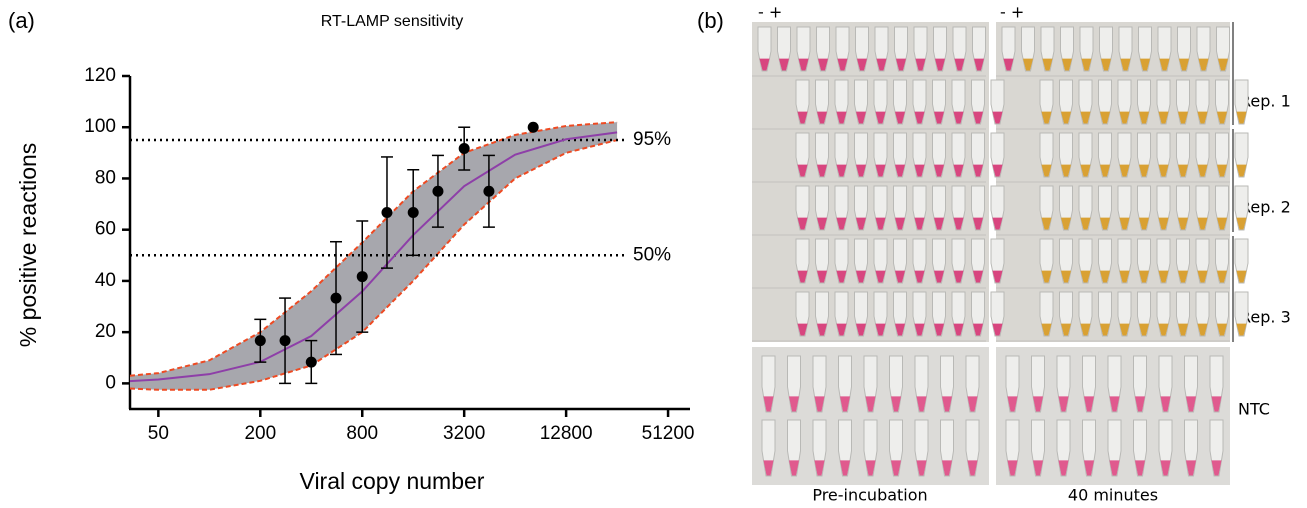  What do you see at coordinates (260, 433) in the screenshot?
I see `x-tick-label: 200` at bounding box center [260, 433].